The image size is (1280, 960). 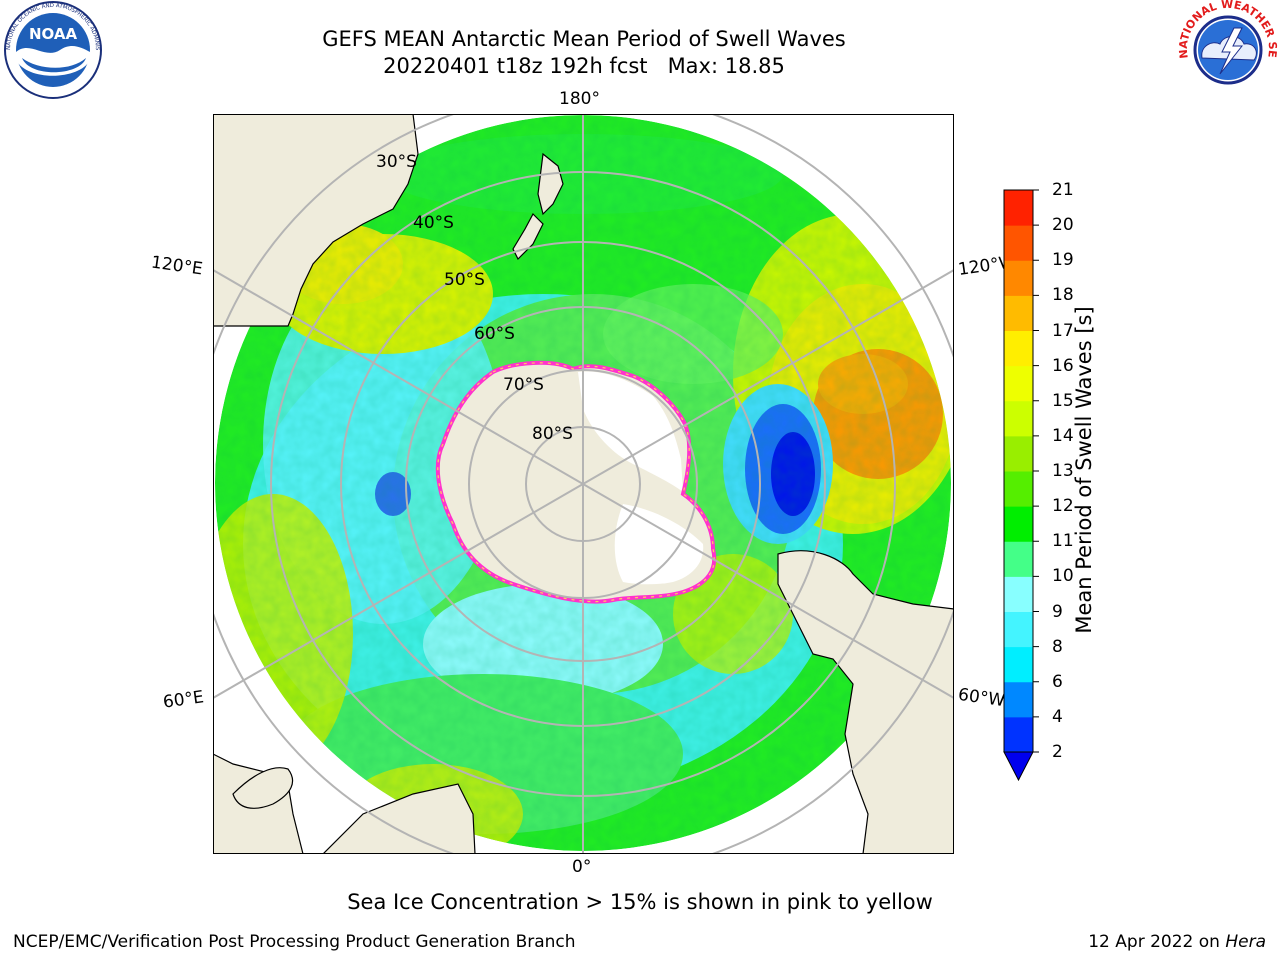 I want to click on colorbar-tick-label: 12, so click(x=1063, y=506).